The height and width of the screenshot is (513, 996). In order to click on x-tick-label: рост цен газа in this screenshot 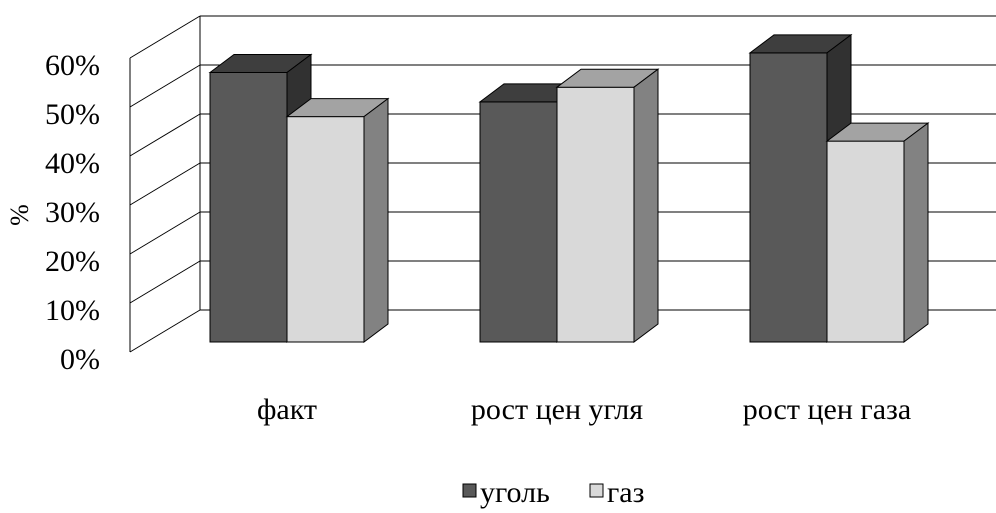, I will do `click(827, 409)`.